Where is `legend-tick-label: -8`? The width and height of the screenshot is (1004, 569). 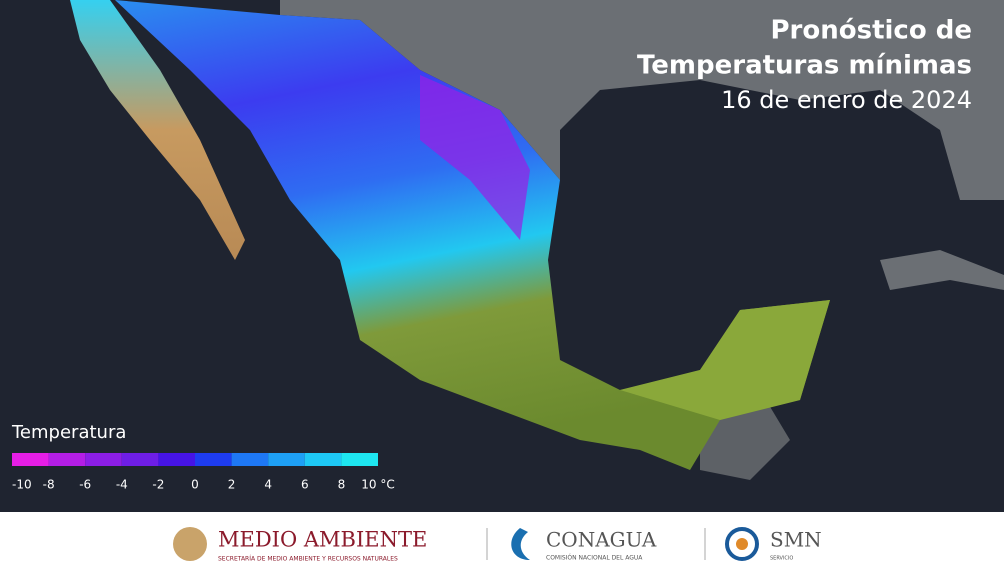
legend-tick-label: -8 is located at coordinates (49, 485).